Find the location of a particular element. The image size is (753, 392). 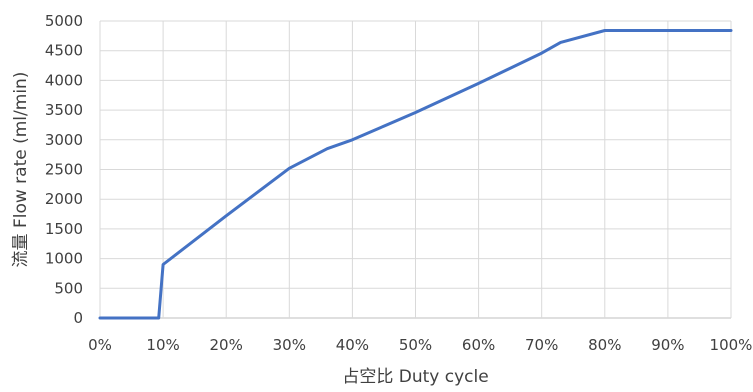

y-tick-label: 2500 is located at coordinates (64, 170).